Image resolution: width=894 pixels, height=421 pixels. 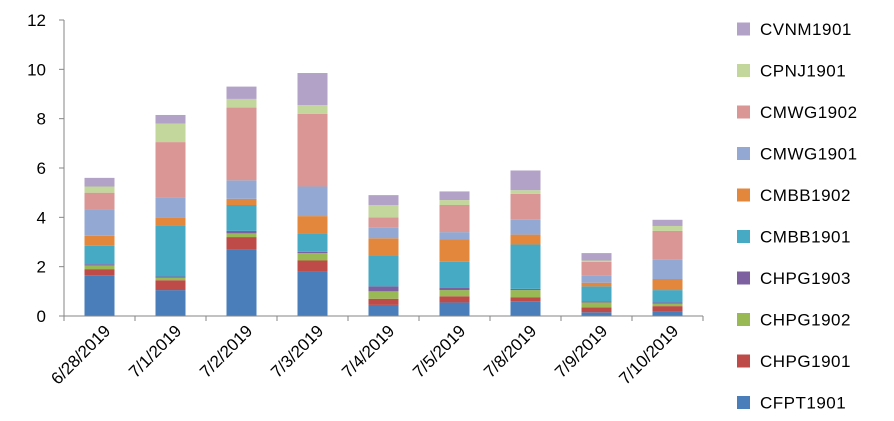 I want to click on x-tick-label: 7/9/2019, so click(x=581, y=351).